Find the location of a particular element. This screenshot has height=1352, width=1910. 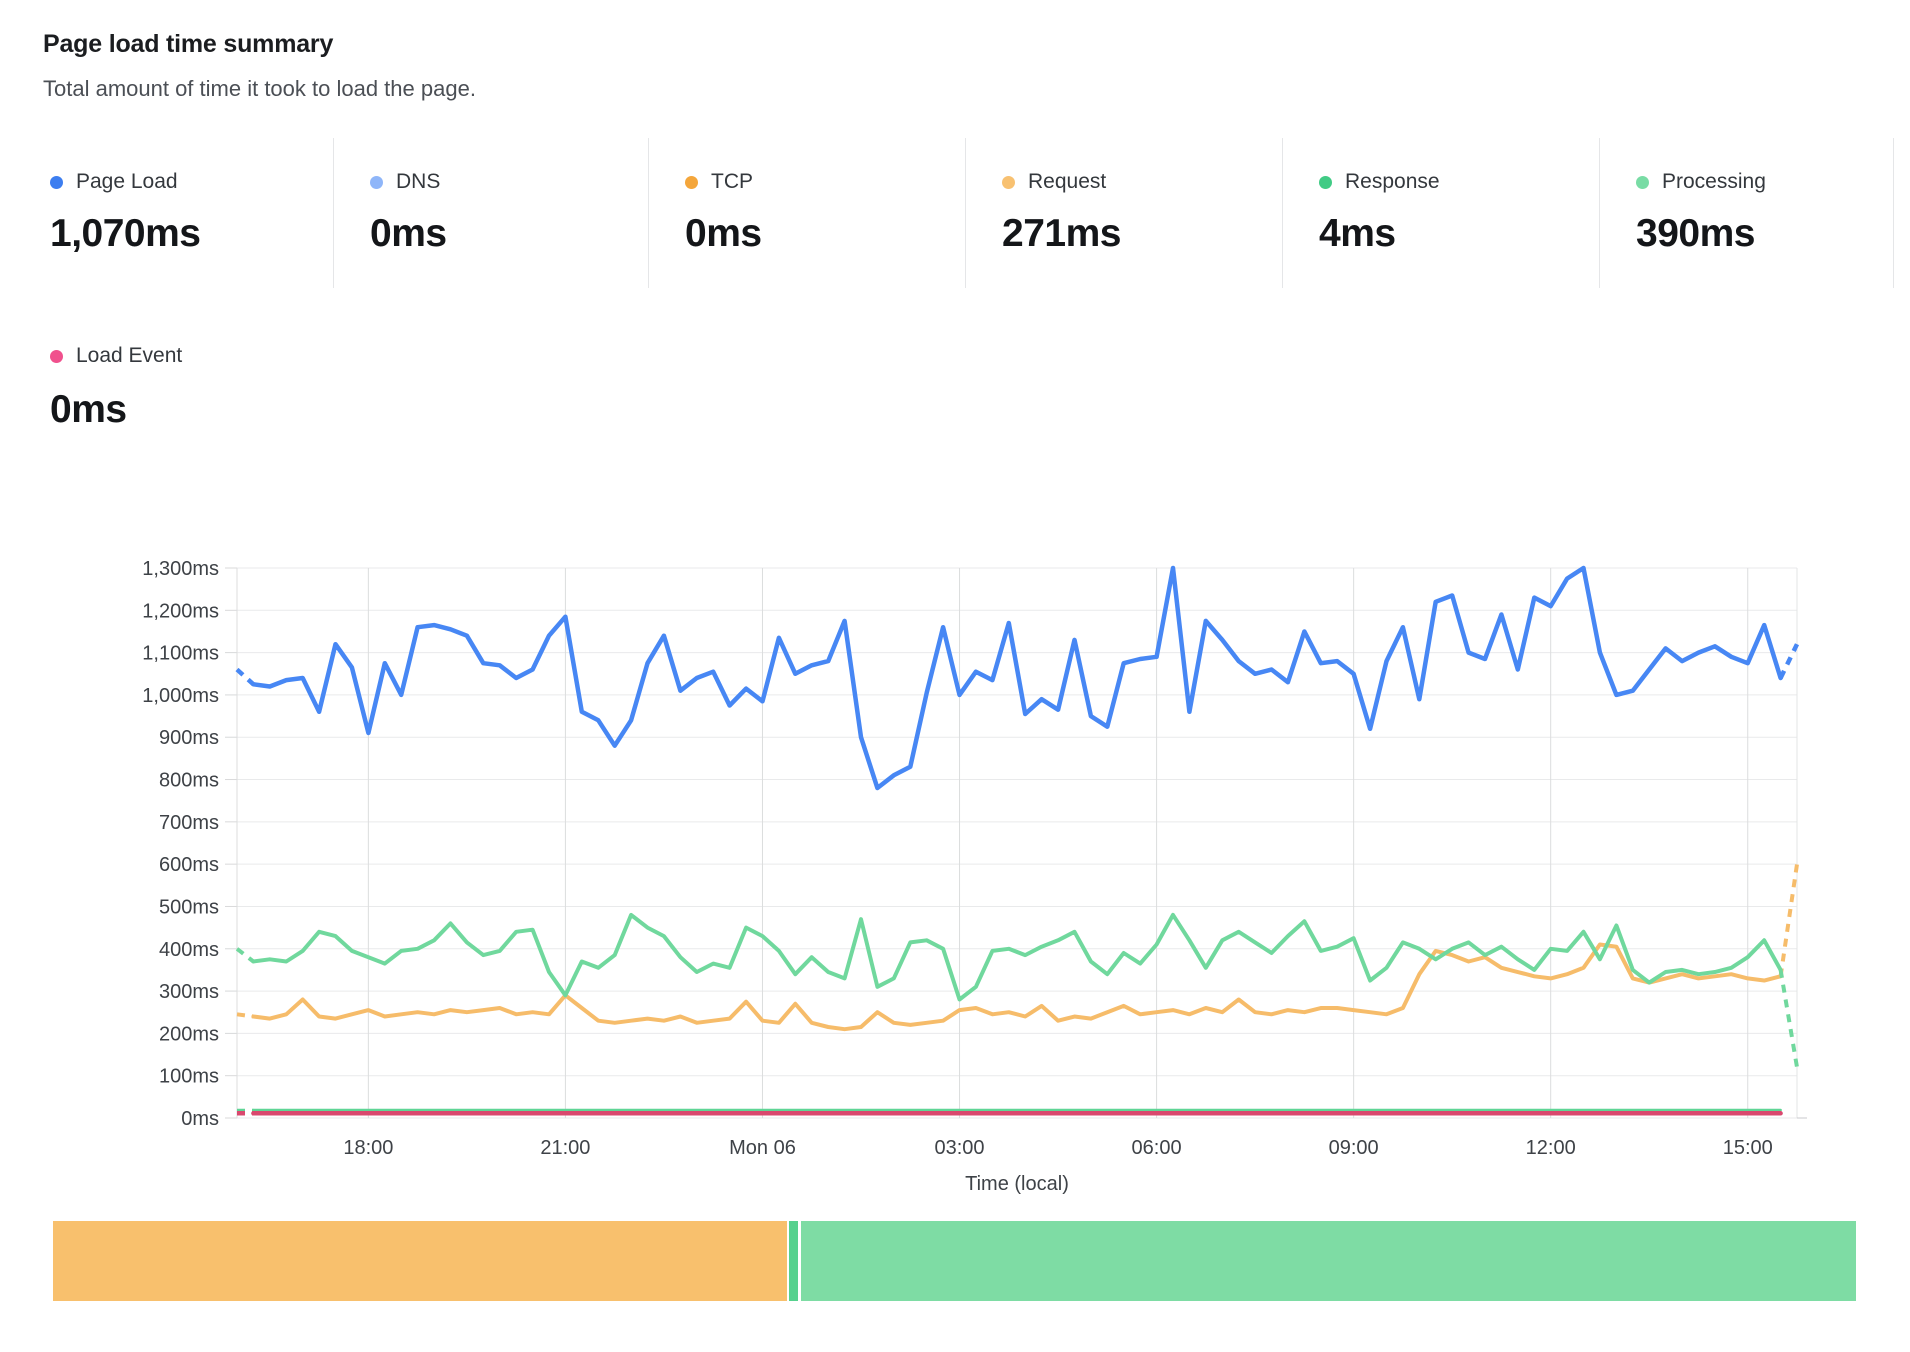

stat-label: DNS is located at coordinates (418, 181).